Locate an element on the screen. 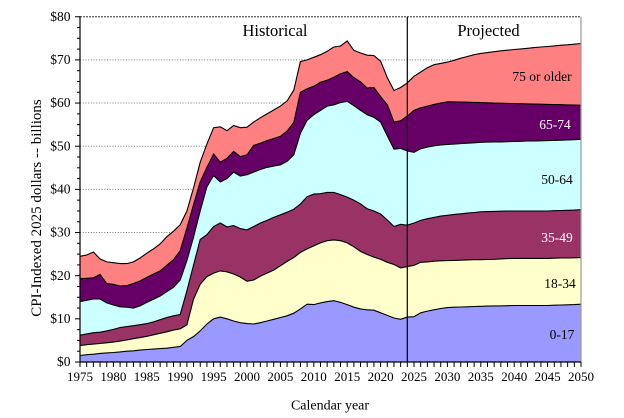 The width and height of the screenshot is (624, 418). svg-text: $60 is located at coordinates (60, 102).